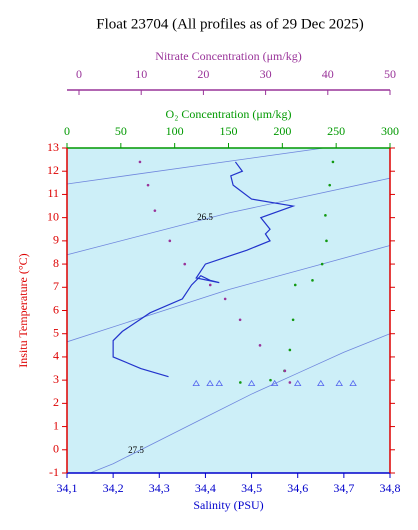 The height and width of the screenshot is (530, 418). What do you see at coordinates (229, 131) in the screenshot?
I see `x2-tick-label: 150` at bounding box center [229, 131].